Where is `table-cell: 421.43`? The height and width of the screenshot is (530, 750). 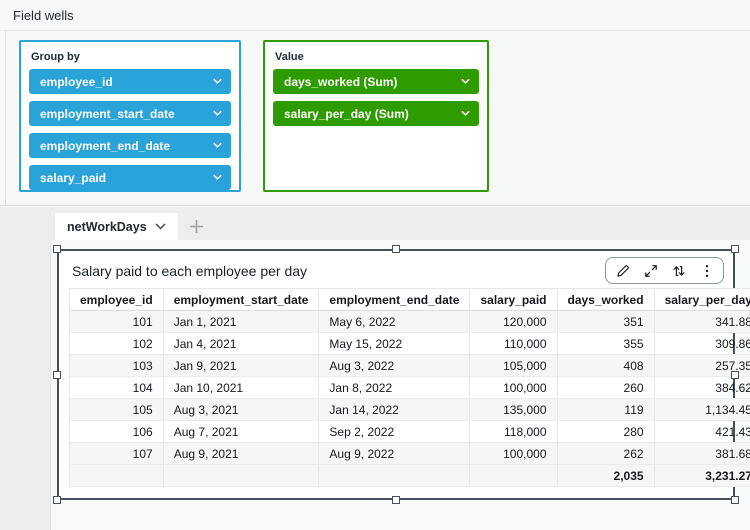 table-cell: 421.43 is located at coordinates (702, 431).